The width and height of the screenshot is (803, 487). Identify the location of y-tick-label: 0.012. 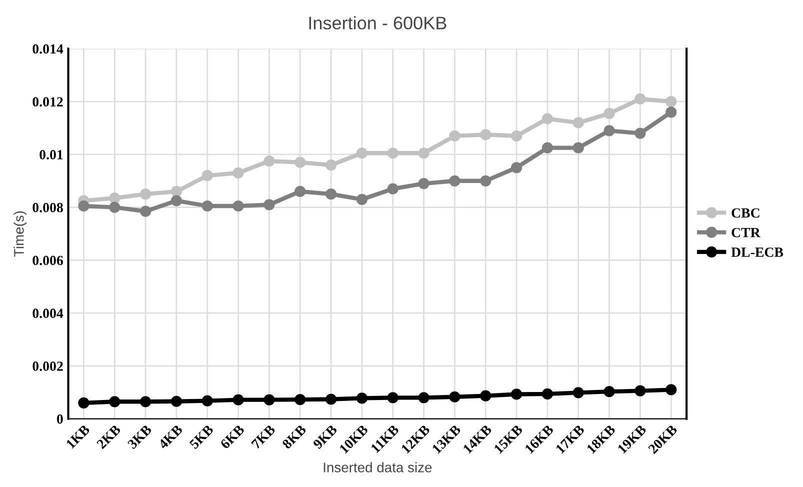
(47, 102).